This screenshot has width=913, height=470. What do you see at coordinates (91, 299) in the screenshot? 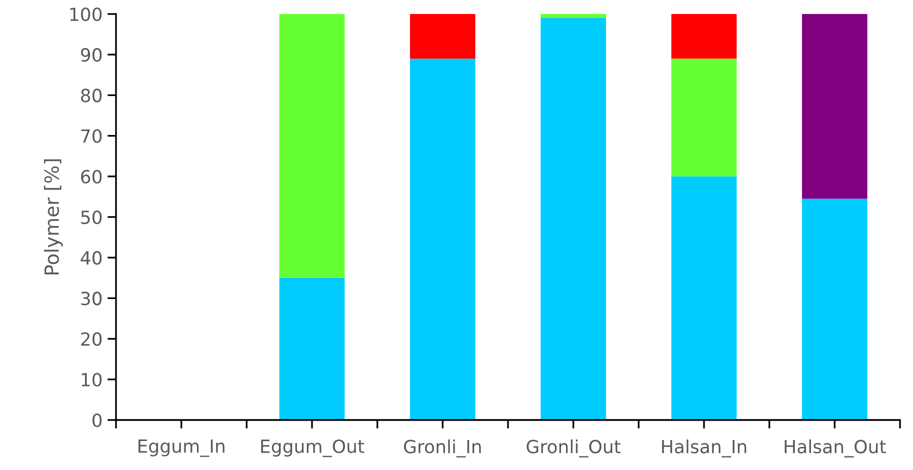
I see `y-tick-label: 30` at bounding box center [91, 299].